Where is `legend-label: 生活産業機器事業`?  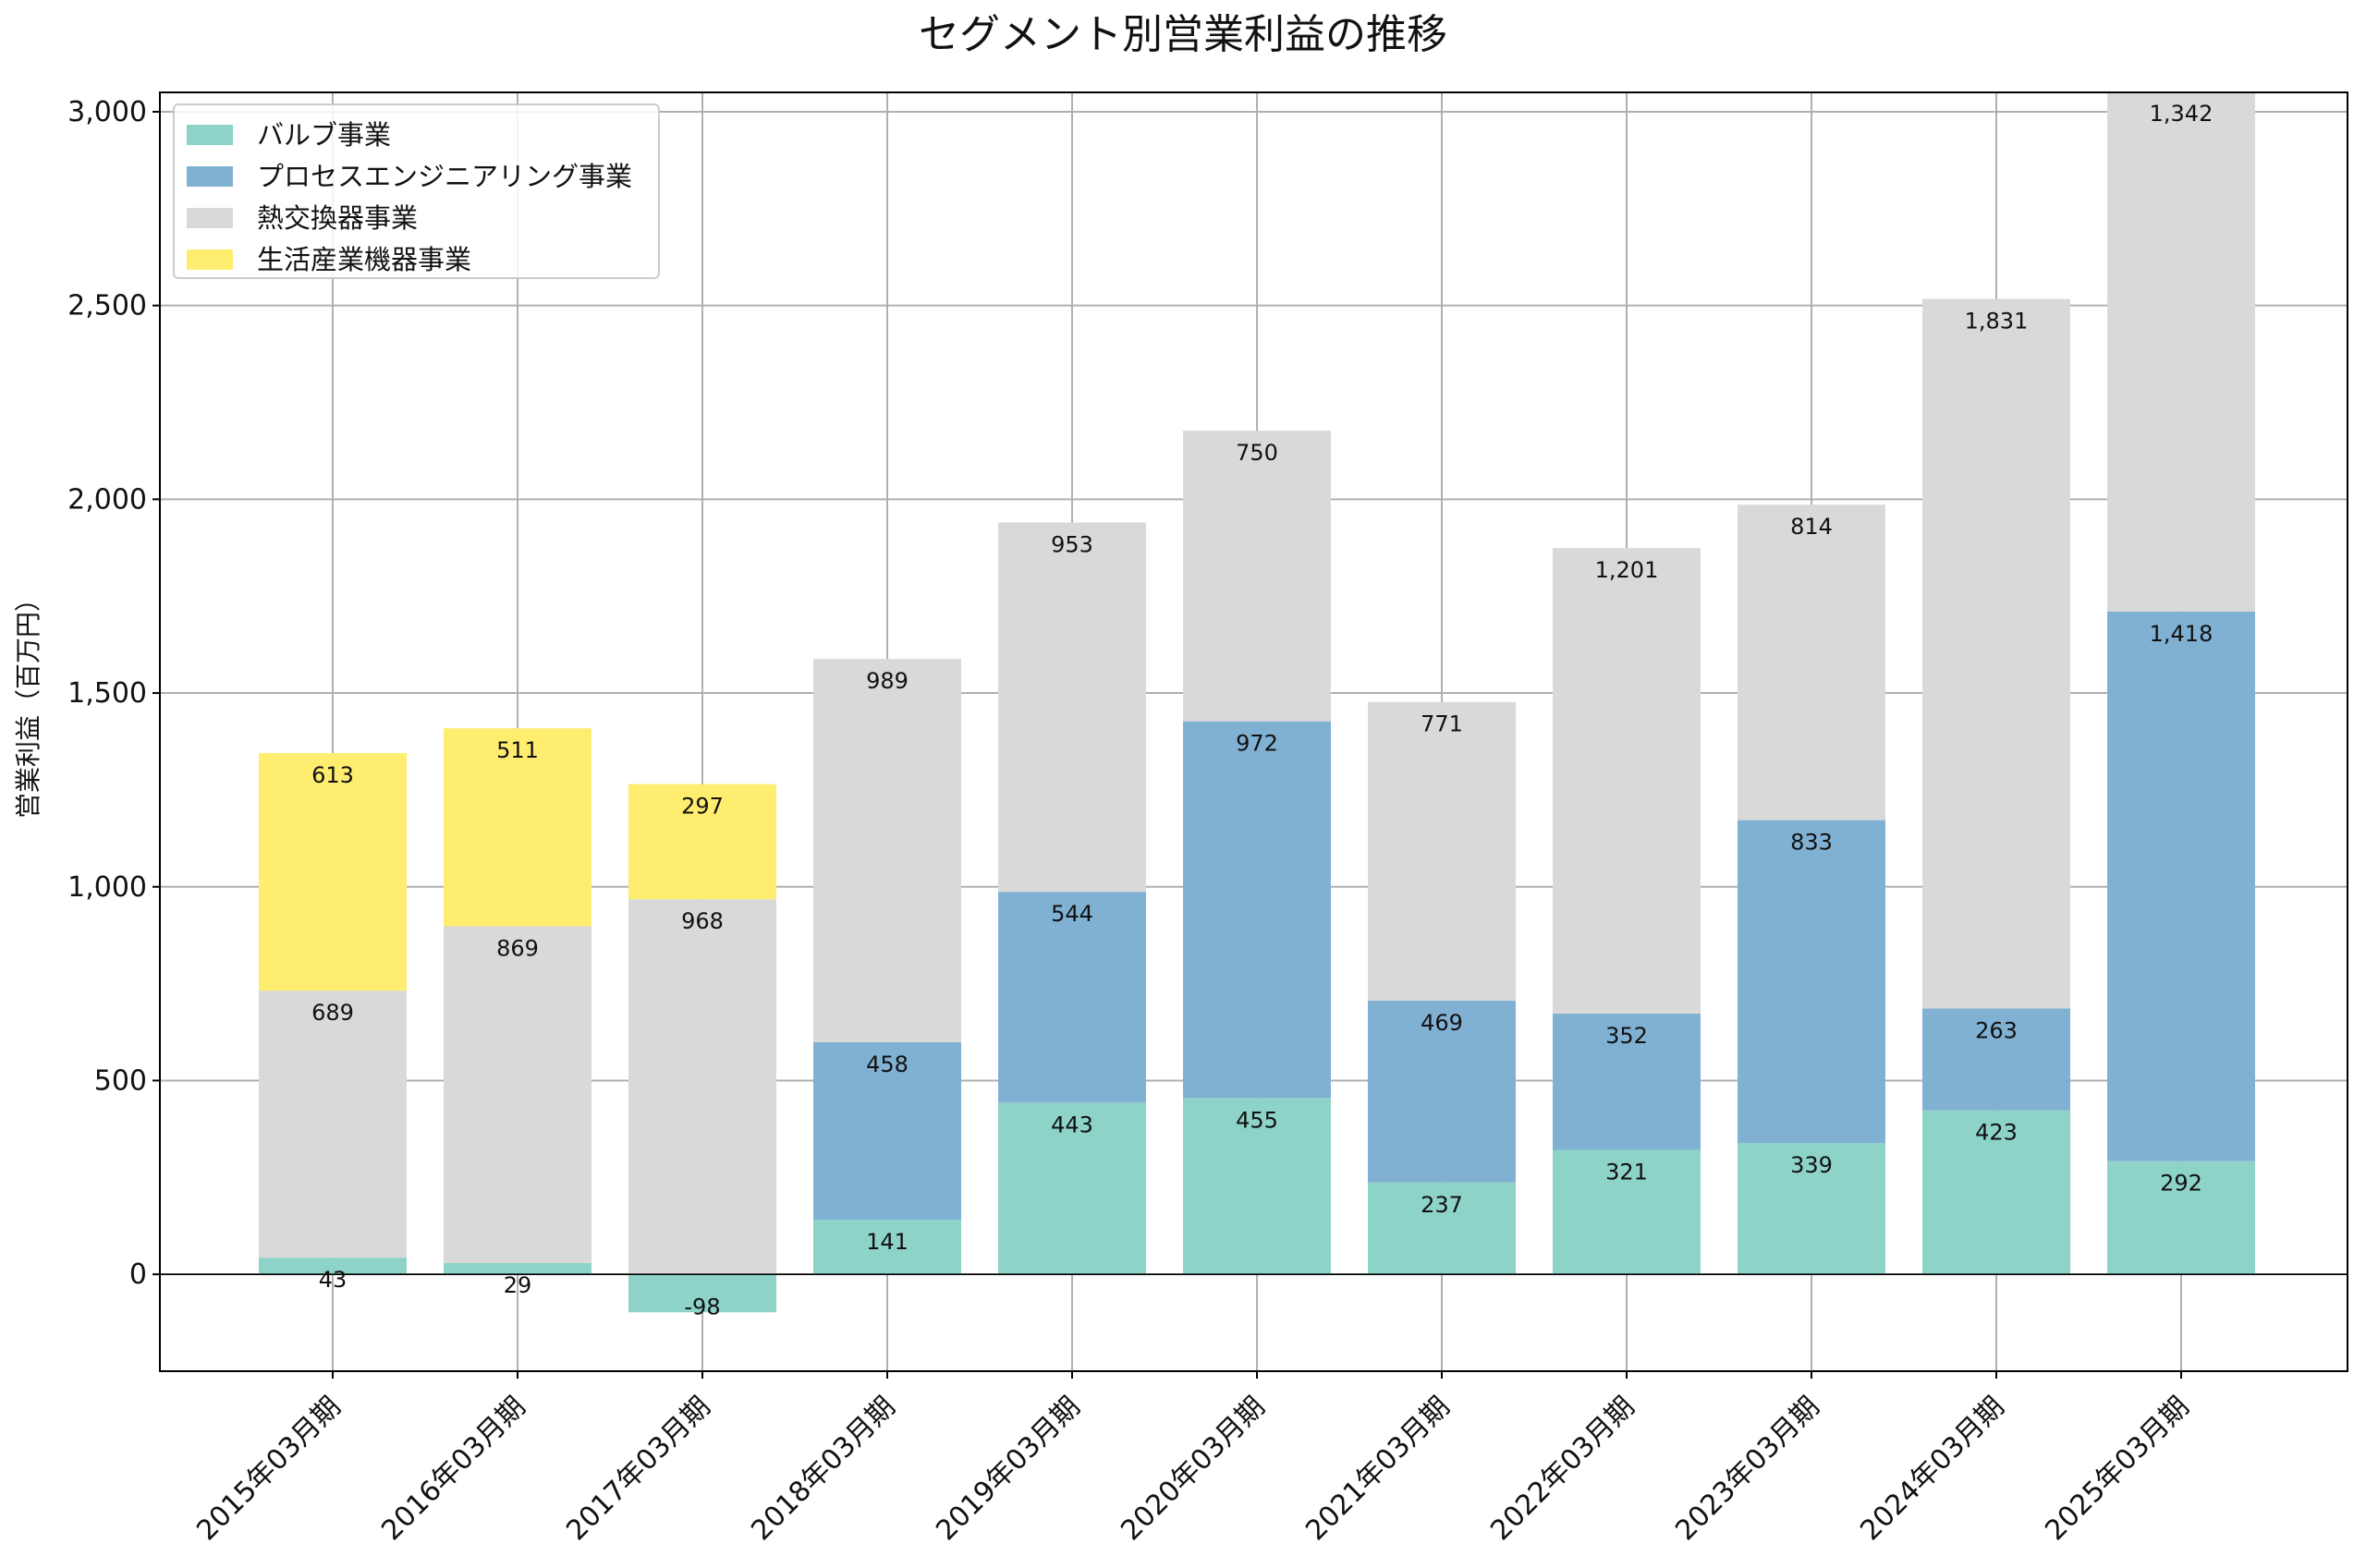 legend-label: 生活産業機器事業 is located at coordinates (364, 259).